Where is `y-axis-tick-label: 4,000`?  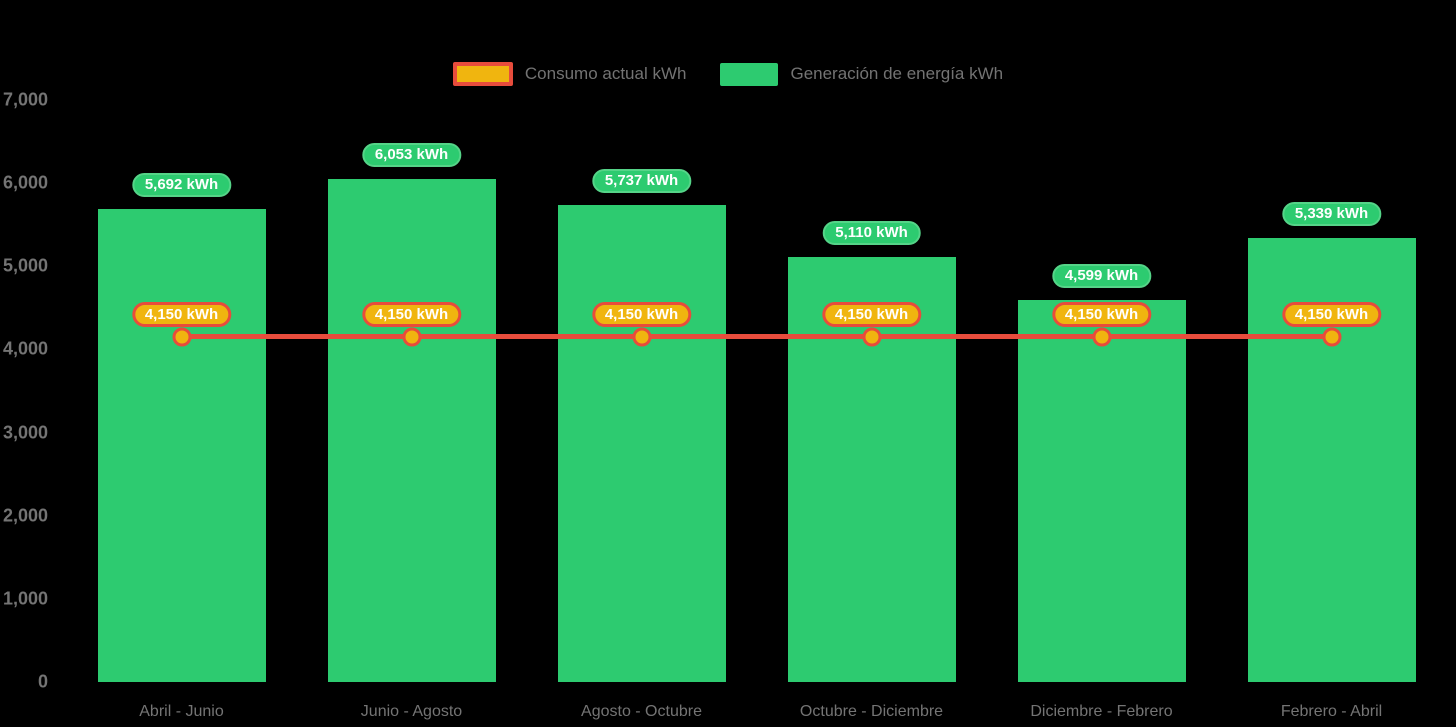 y-axis-tick-label: 4,000 is located at coordinates (25, 348).